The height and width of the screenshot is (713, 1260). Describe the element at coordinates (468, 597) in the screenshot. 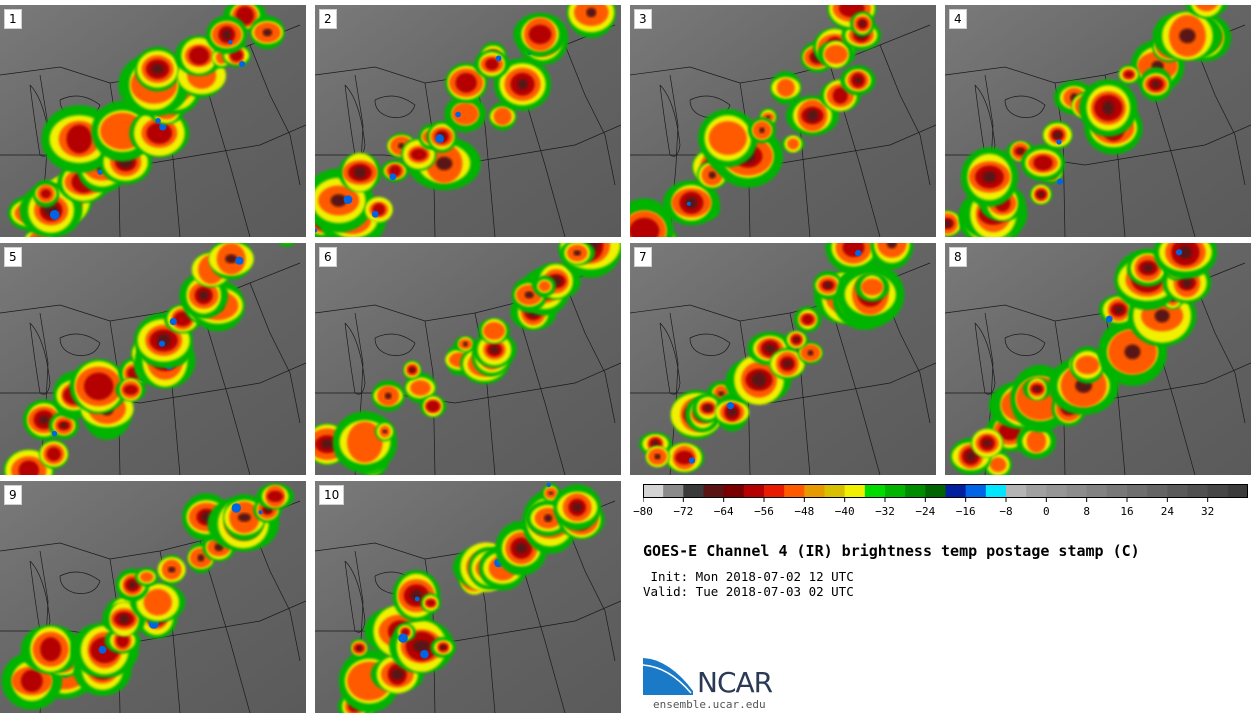

I see `ensemble-panel: 10` at that location.